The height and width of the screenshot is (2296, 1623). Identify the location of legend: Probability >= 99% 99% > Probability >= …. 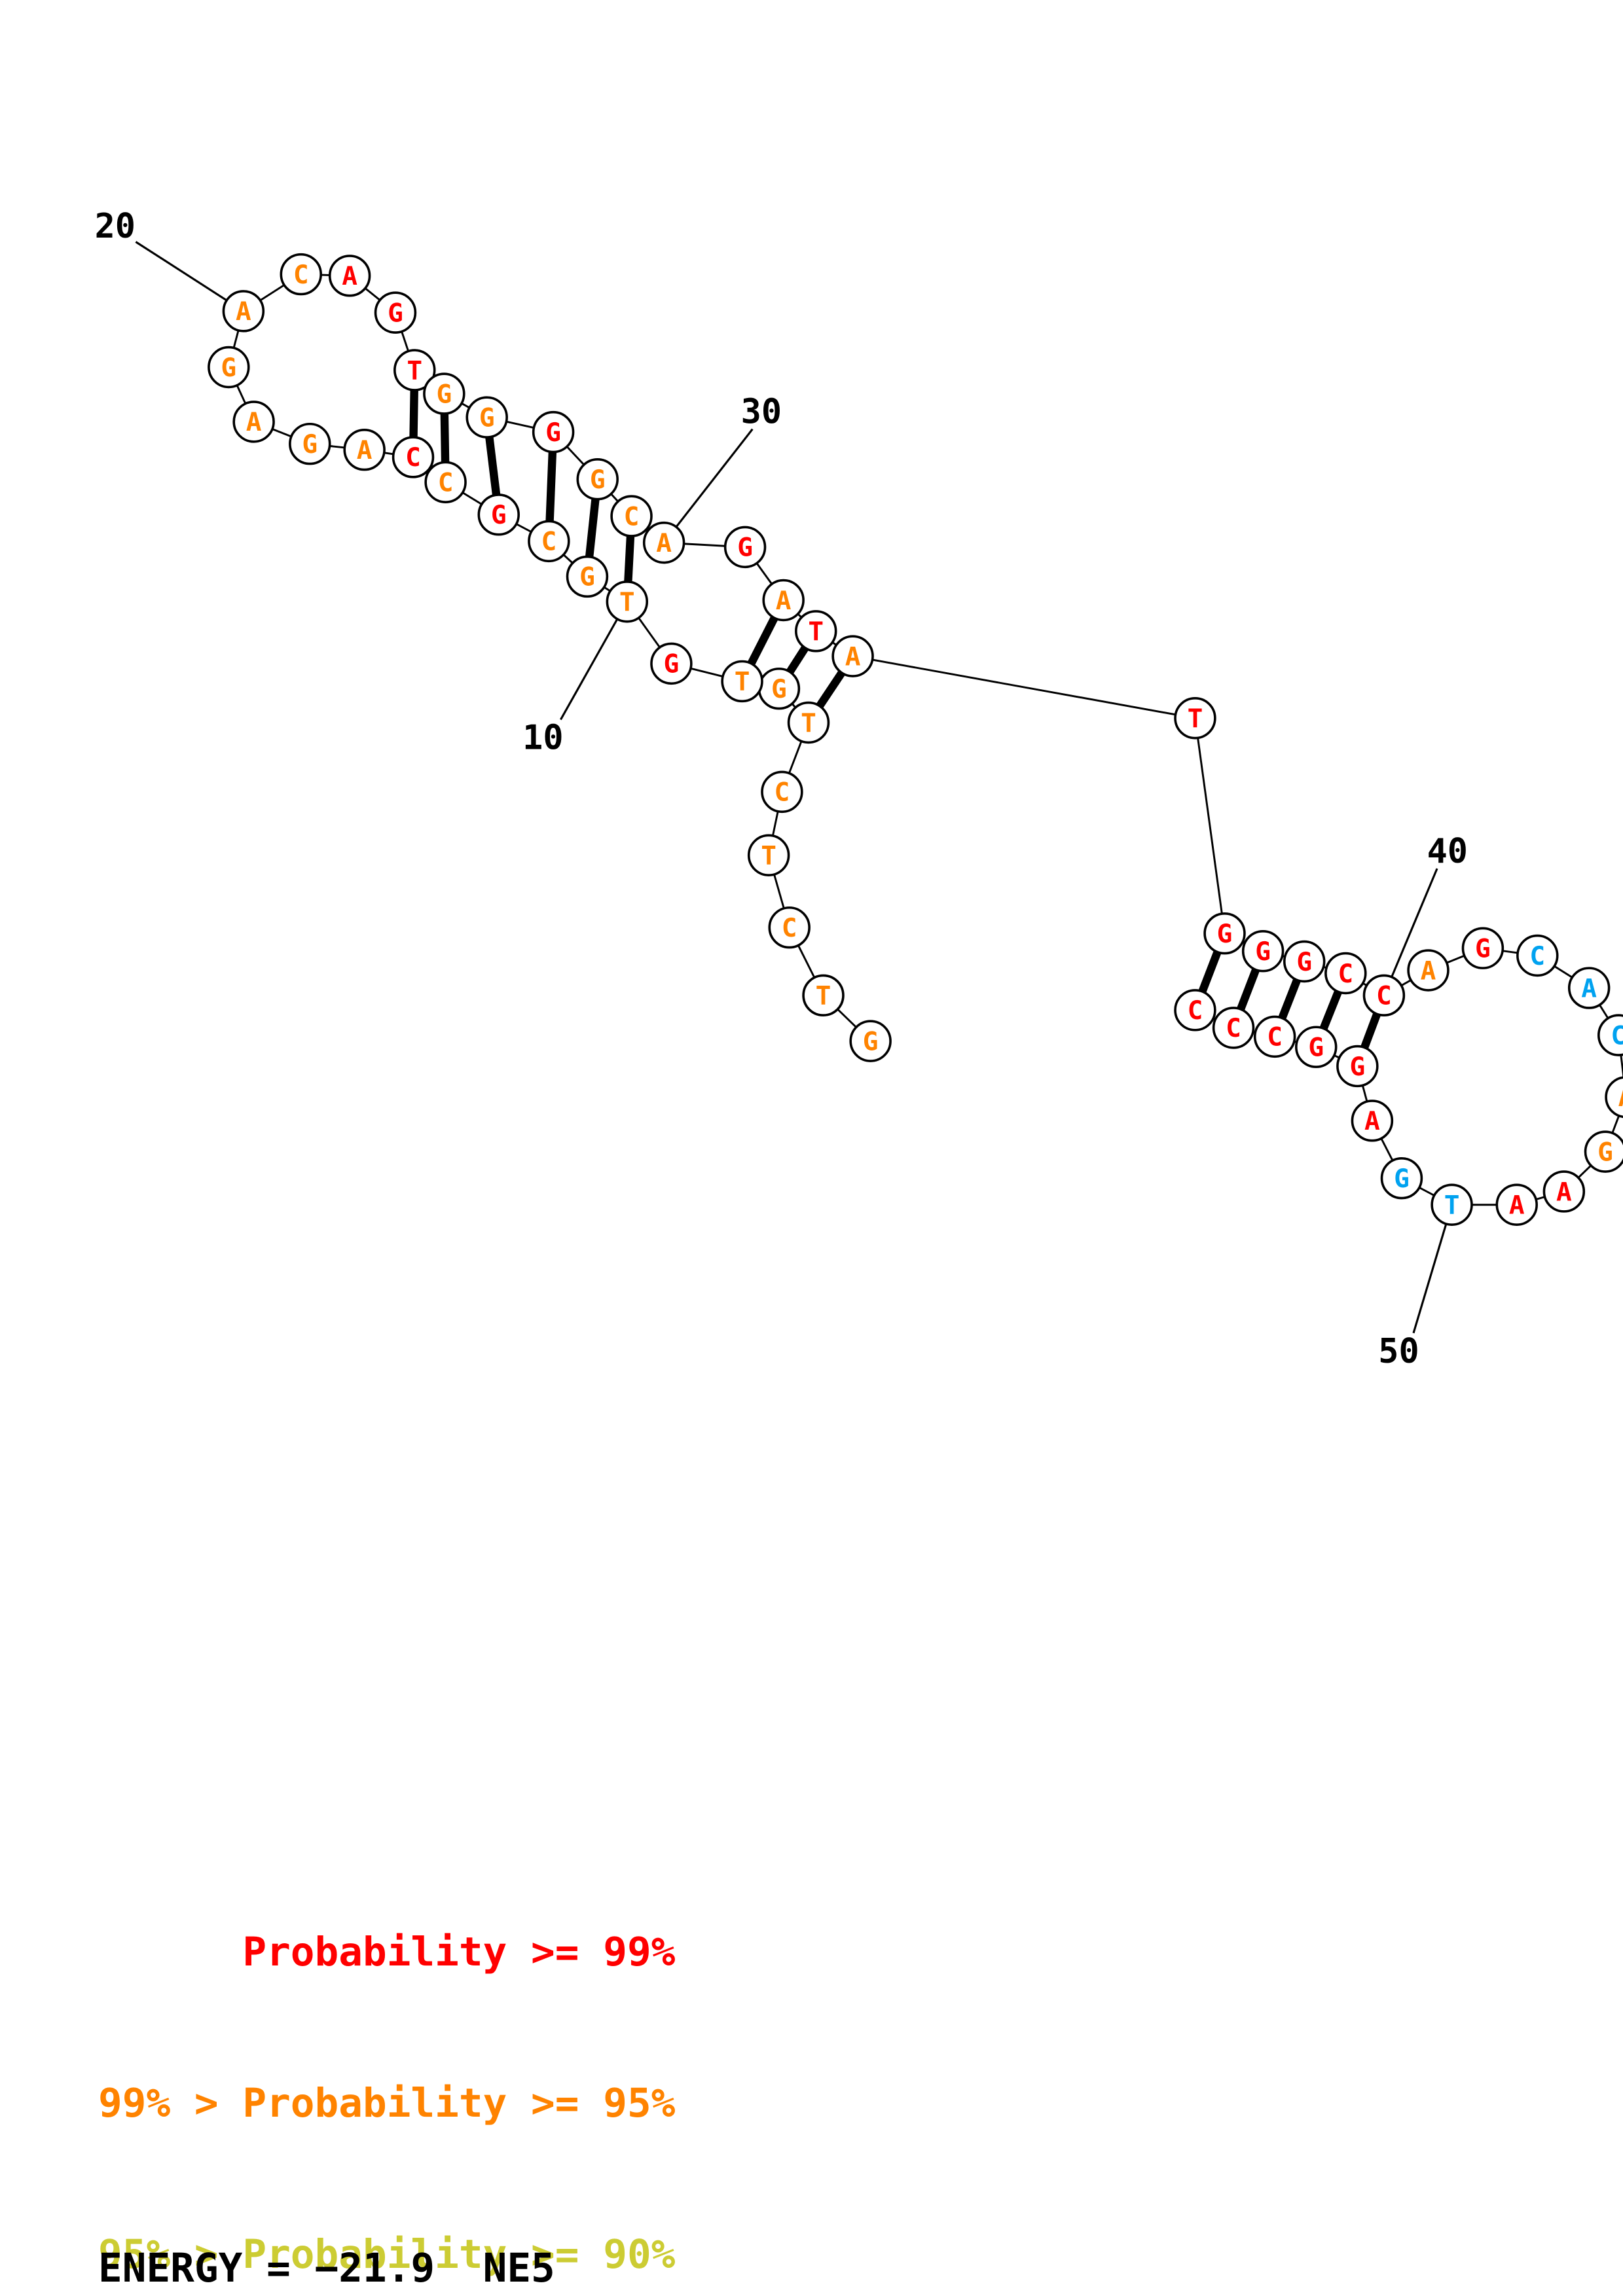
(386, 2061).